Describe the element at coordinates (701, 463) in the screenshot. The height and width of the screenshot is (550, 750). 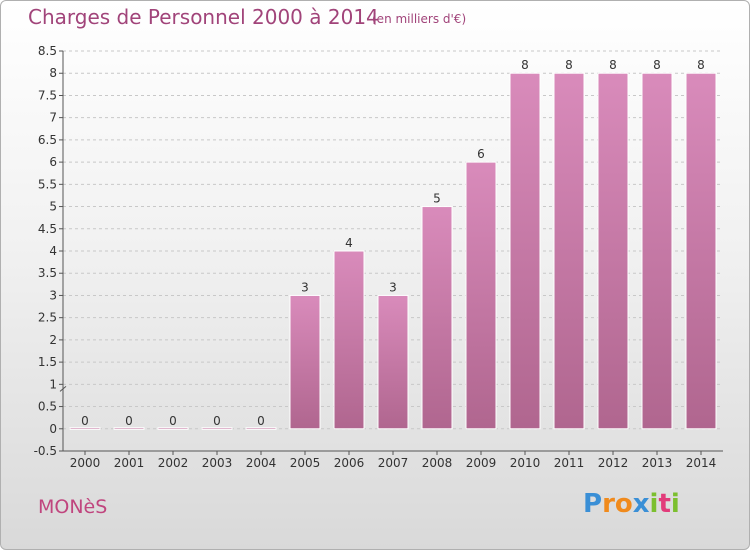
I see `x-tick-label: 2014` at that location.